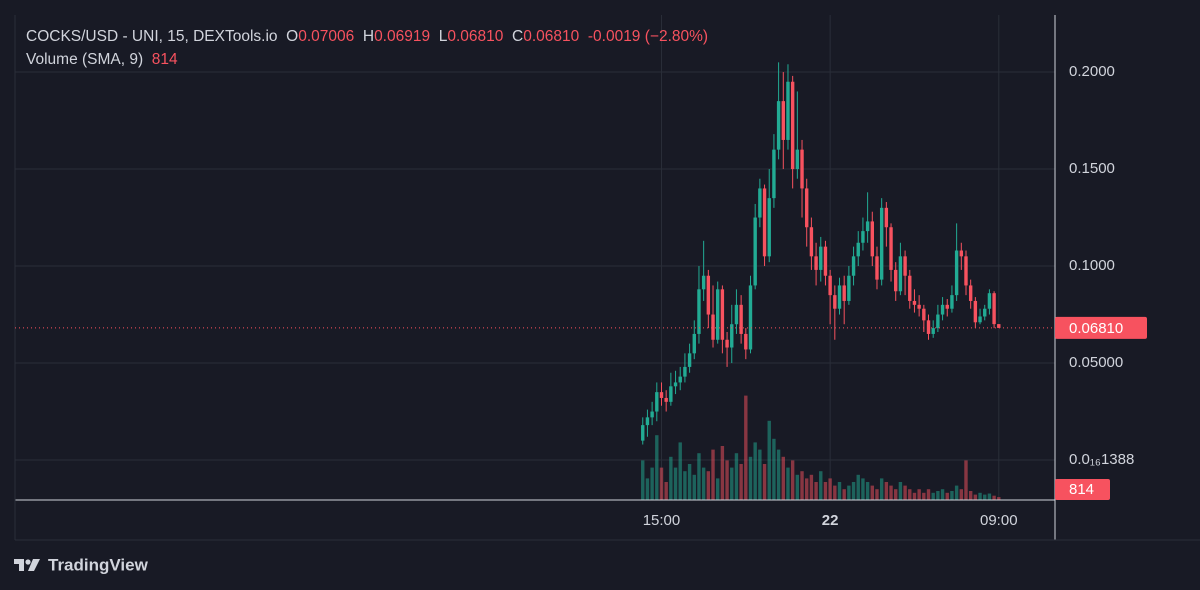 This screenshot has height=590, width=1200. I want to click on symbol: COCKS/USD - UNI, 15, DEXTools.io, so click(152, 36).